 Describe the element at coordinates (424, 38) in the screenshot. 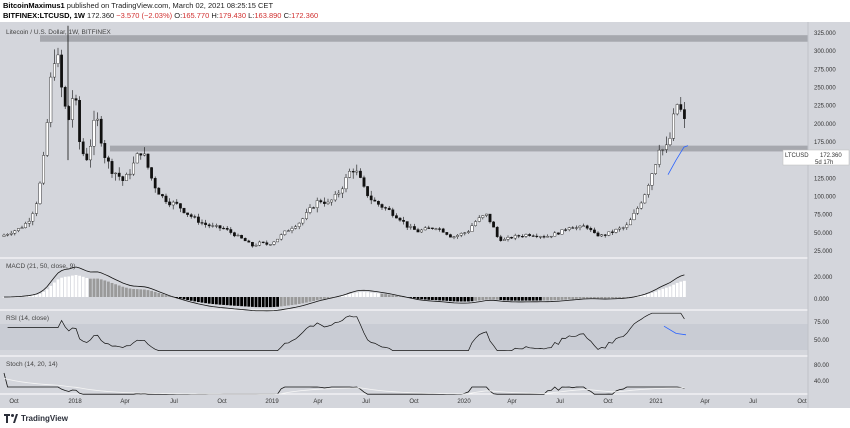

I see `resistance-zone` at that location.